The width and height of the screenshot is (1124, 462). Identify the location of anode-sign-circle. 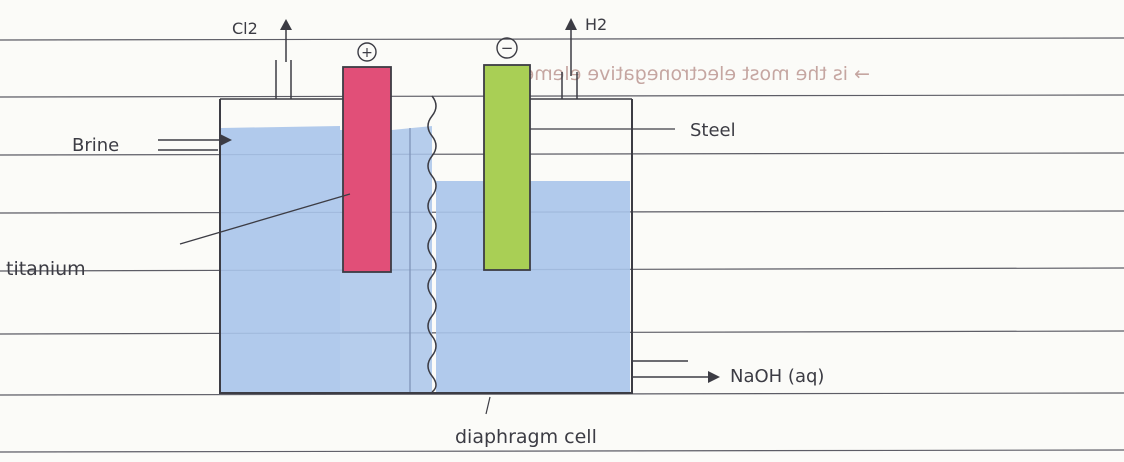
(367, 52).